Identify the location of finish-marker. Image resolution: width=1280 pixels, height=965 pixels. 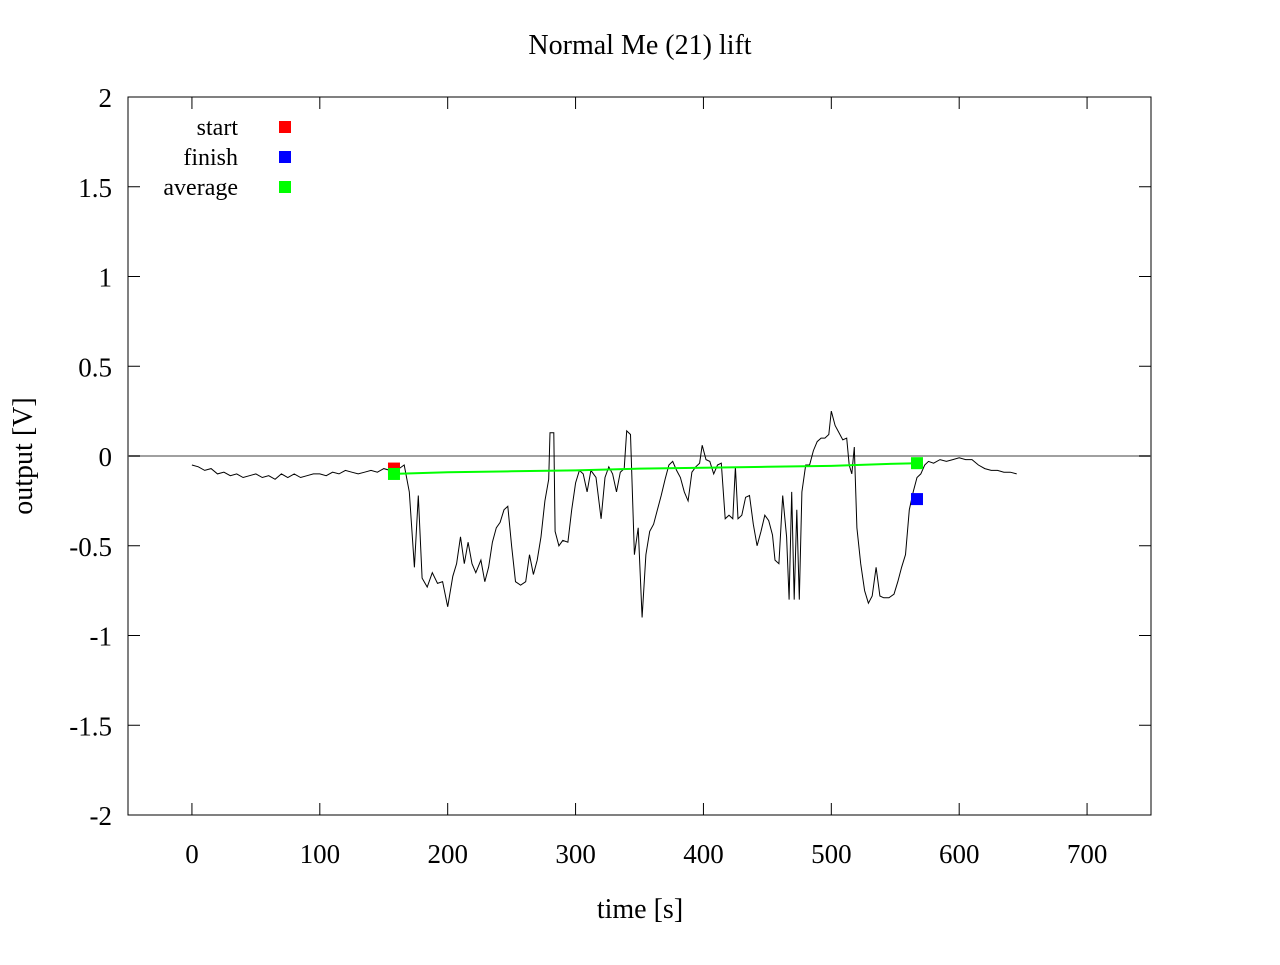
(916, 499).